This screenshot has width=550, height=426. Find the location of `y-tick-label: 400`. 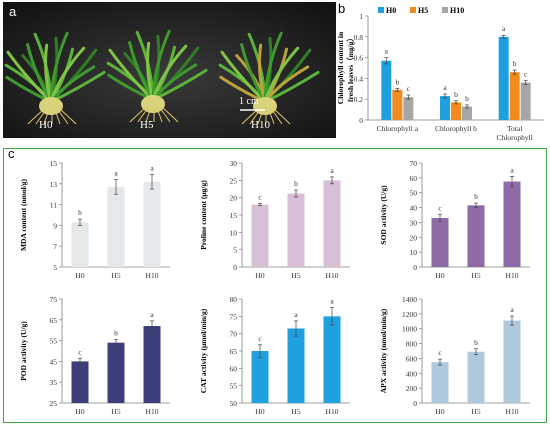

y-tick-label: 400 is located at coordinates (412, 373).